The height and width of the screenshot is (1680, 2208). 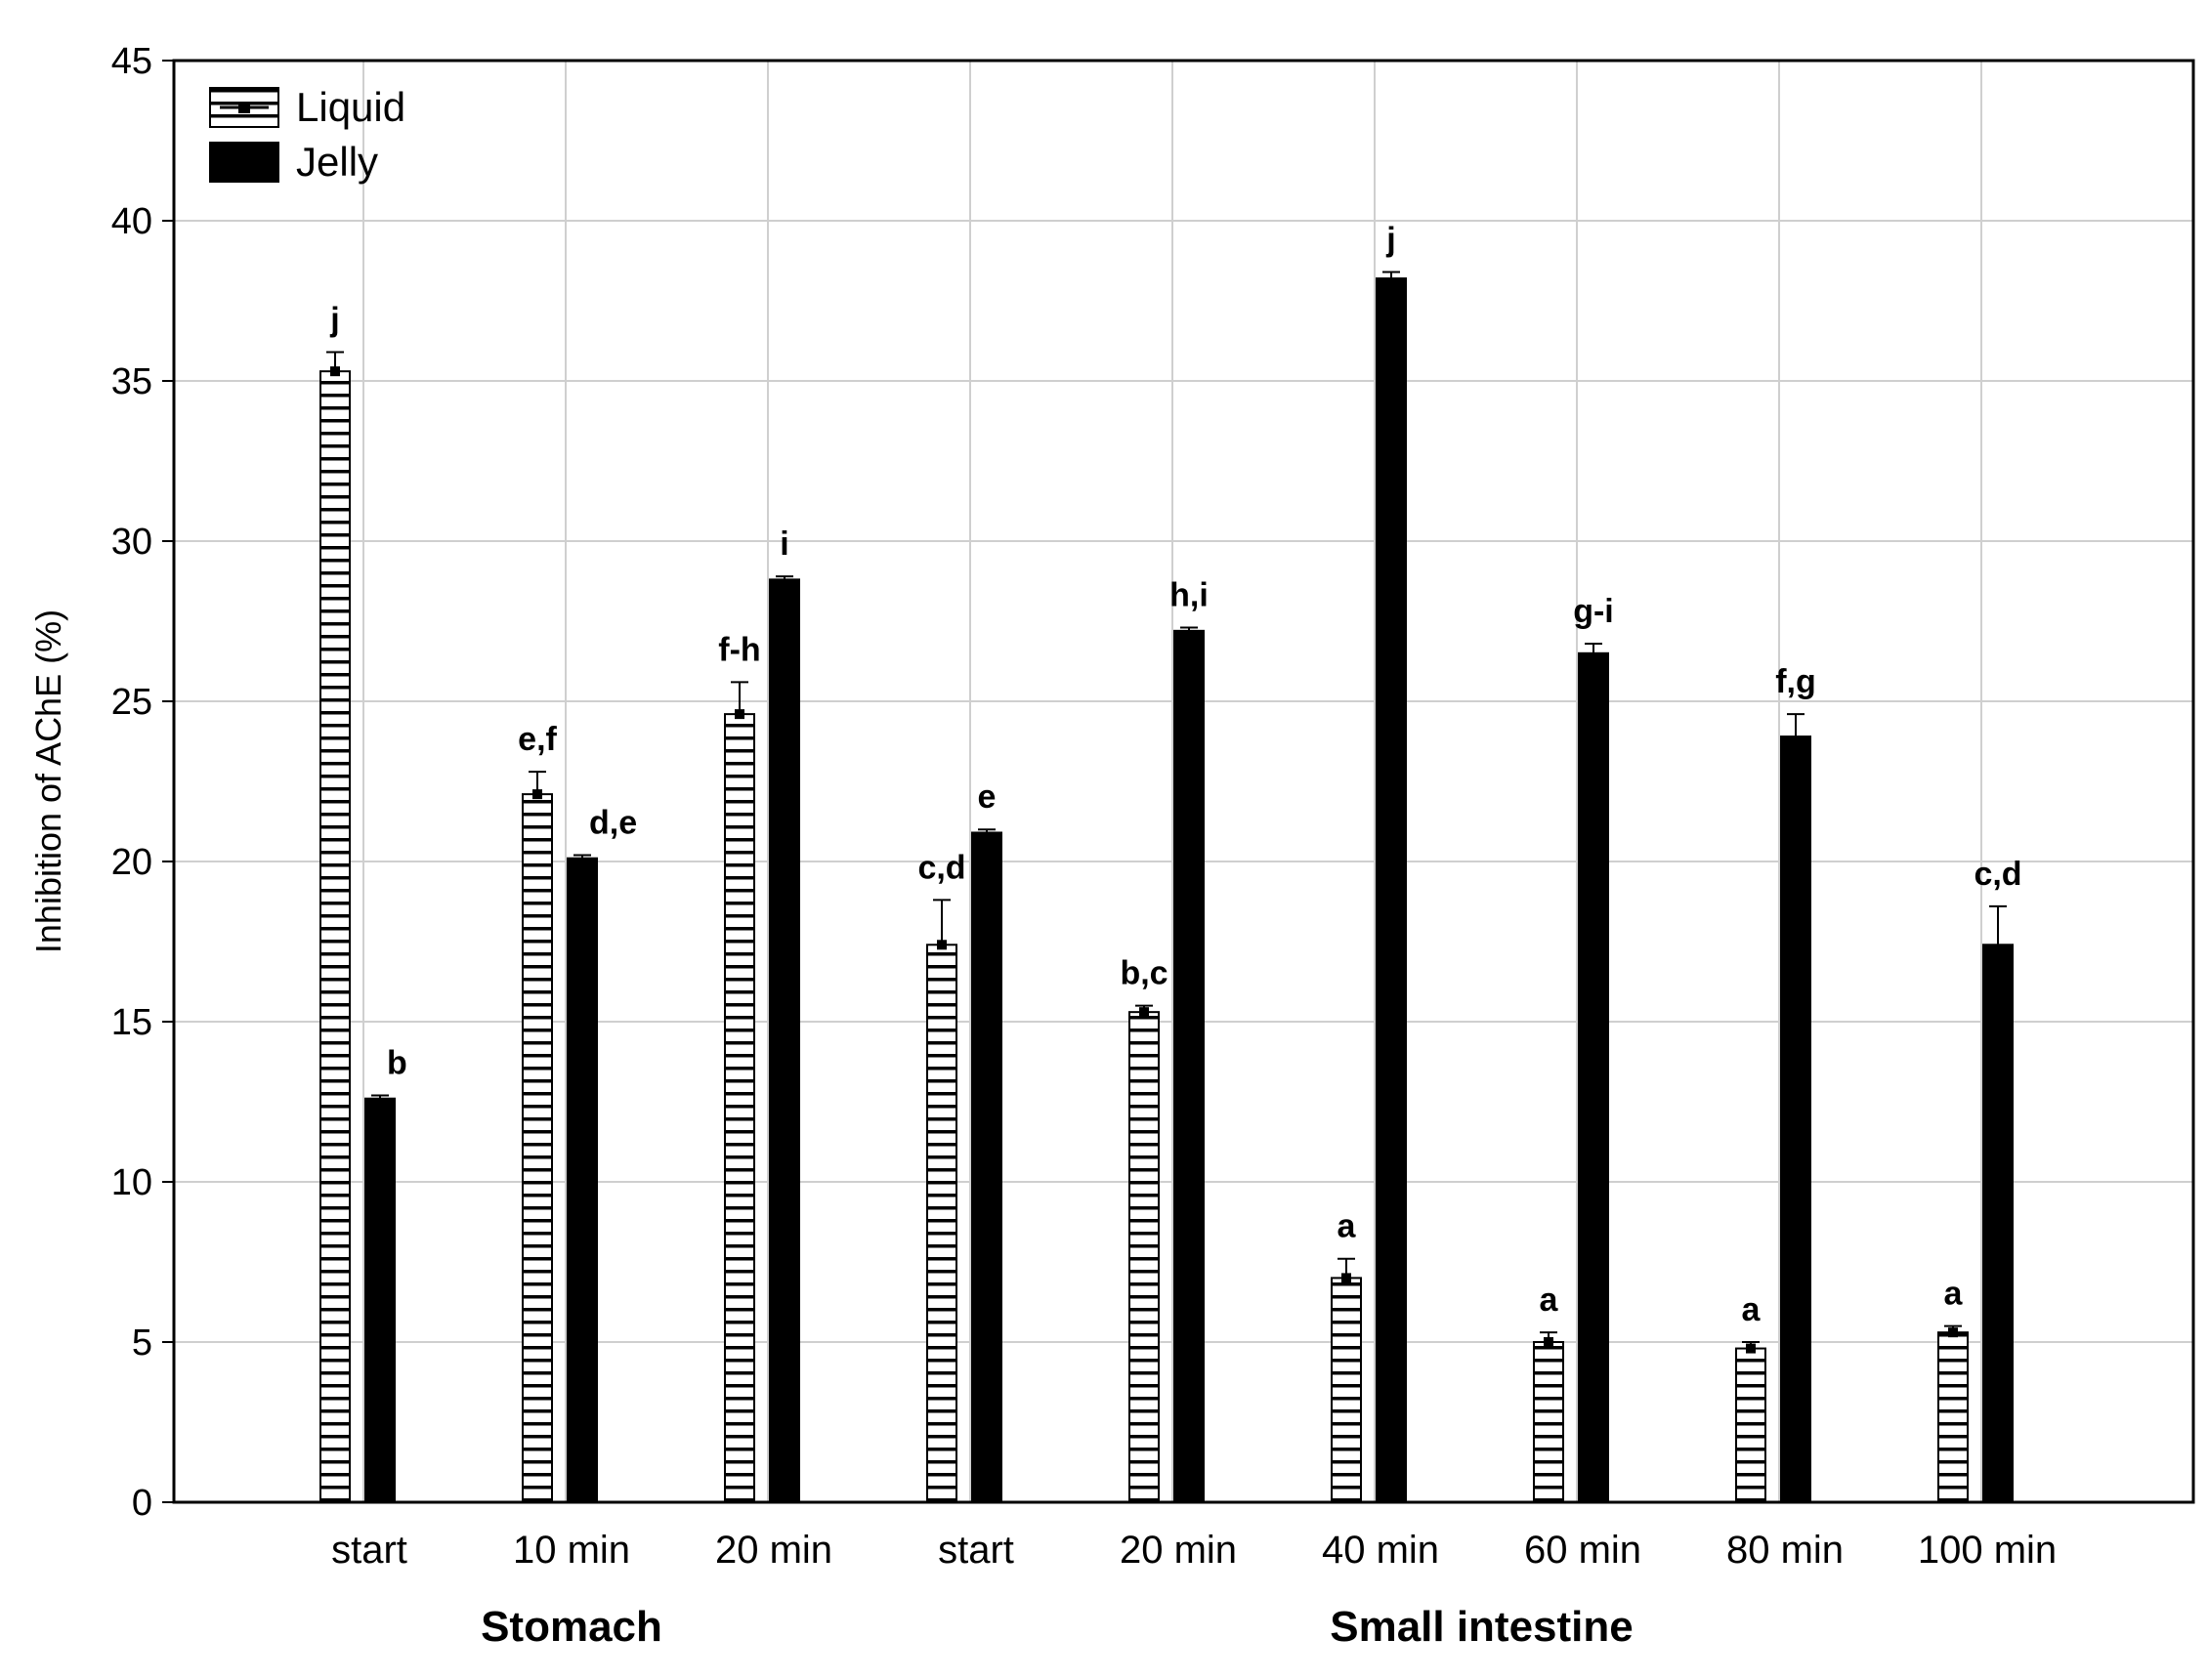 What do you see at coordinates (131, 702) in the screenshot?
I see `y-tick-label: 25` at bounding box center [131, 702].